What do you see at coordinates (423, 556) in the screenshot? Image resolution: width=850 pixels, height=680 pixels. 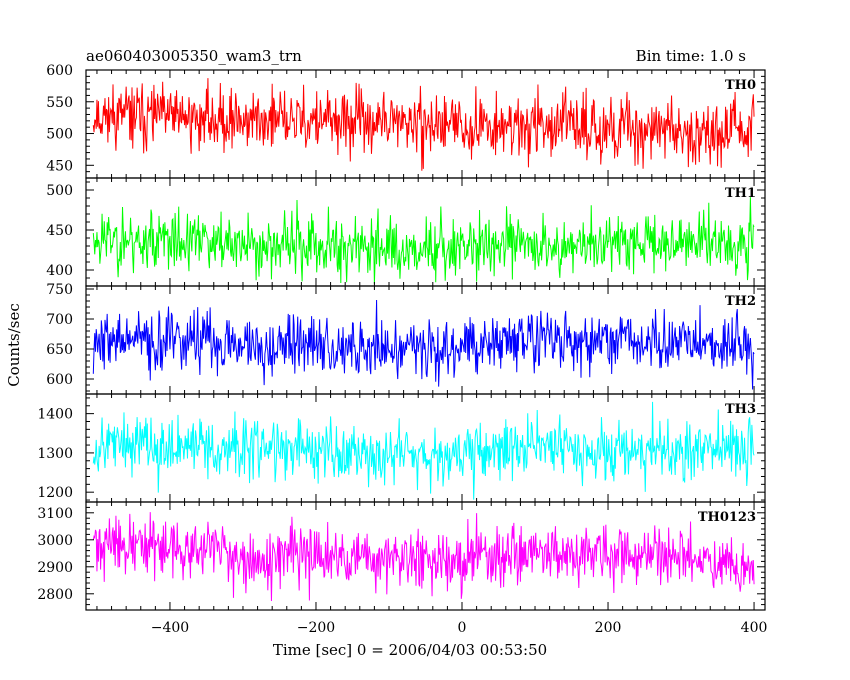 I see `series-th0123` at bounding box center [423, 556].